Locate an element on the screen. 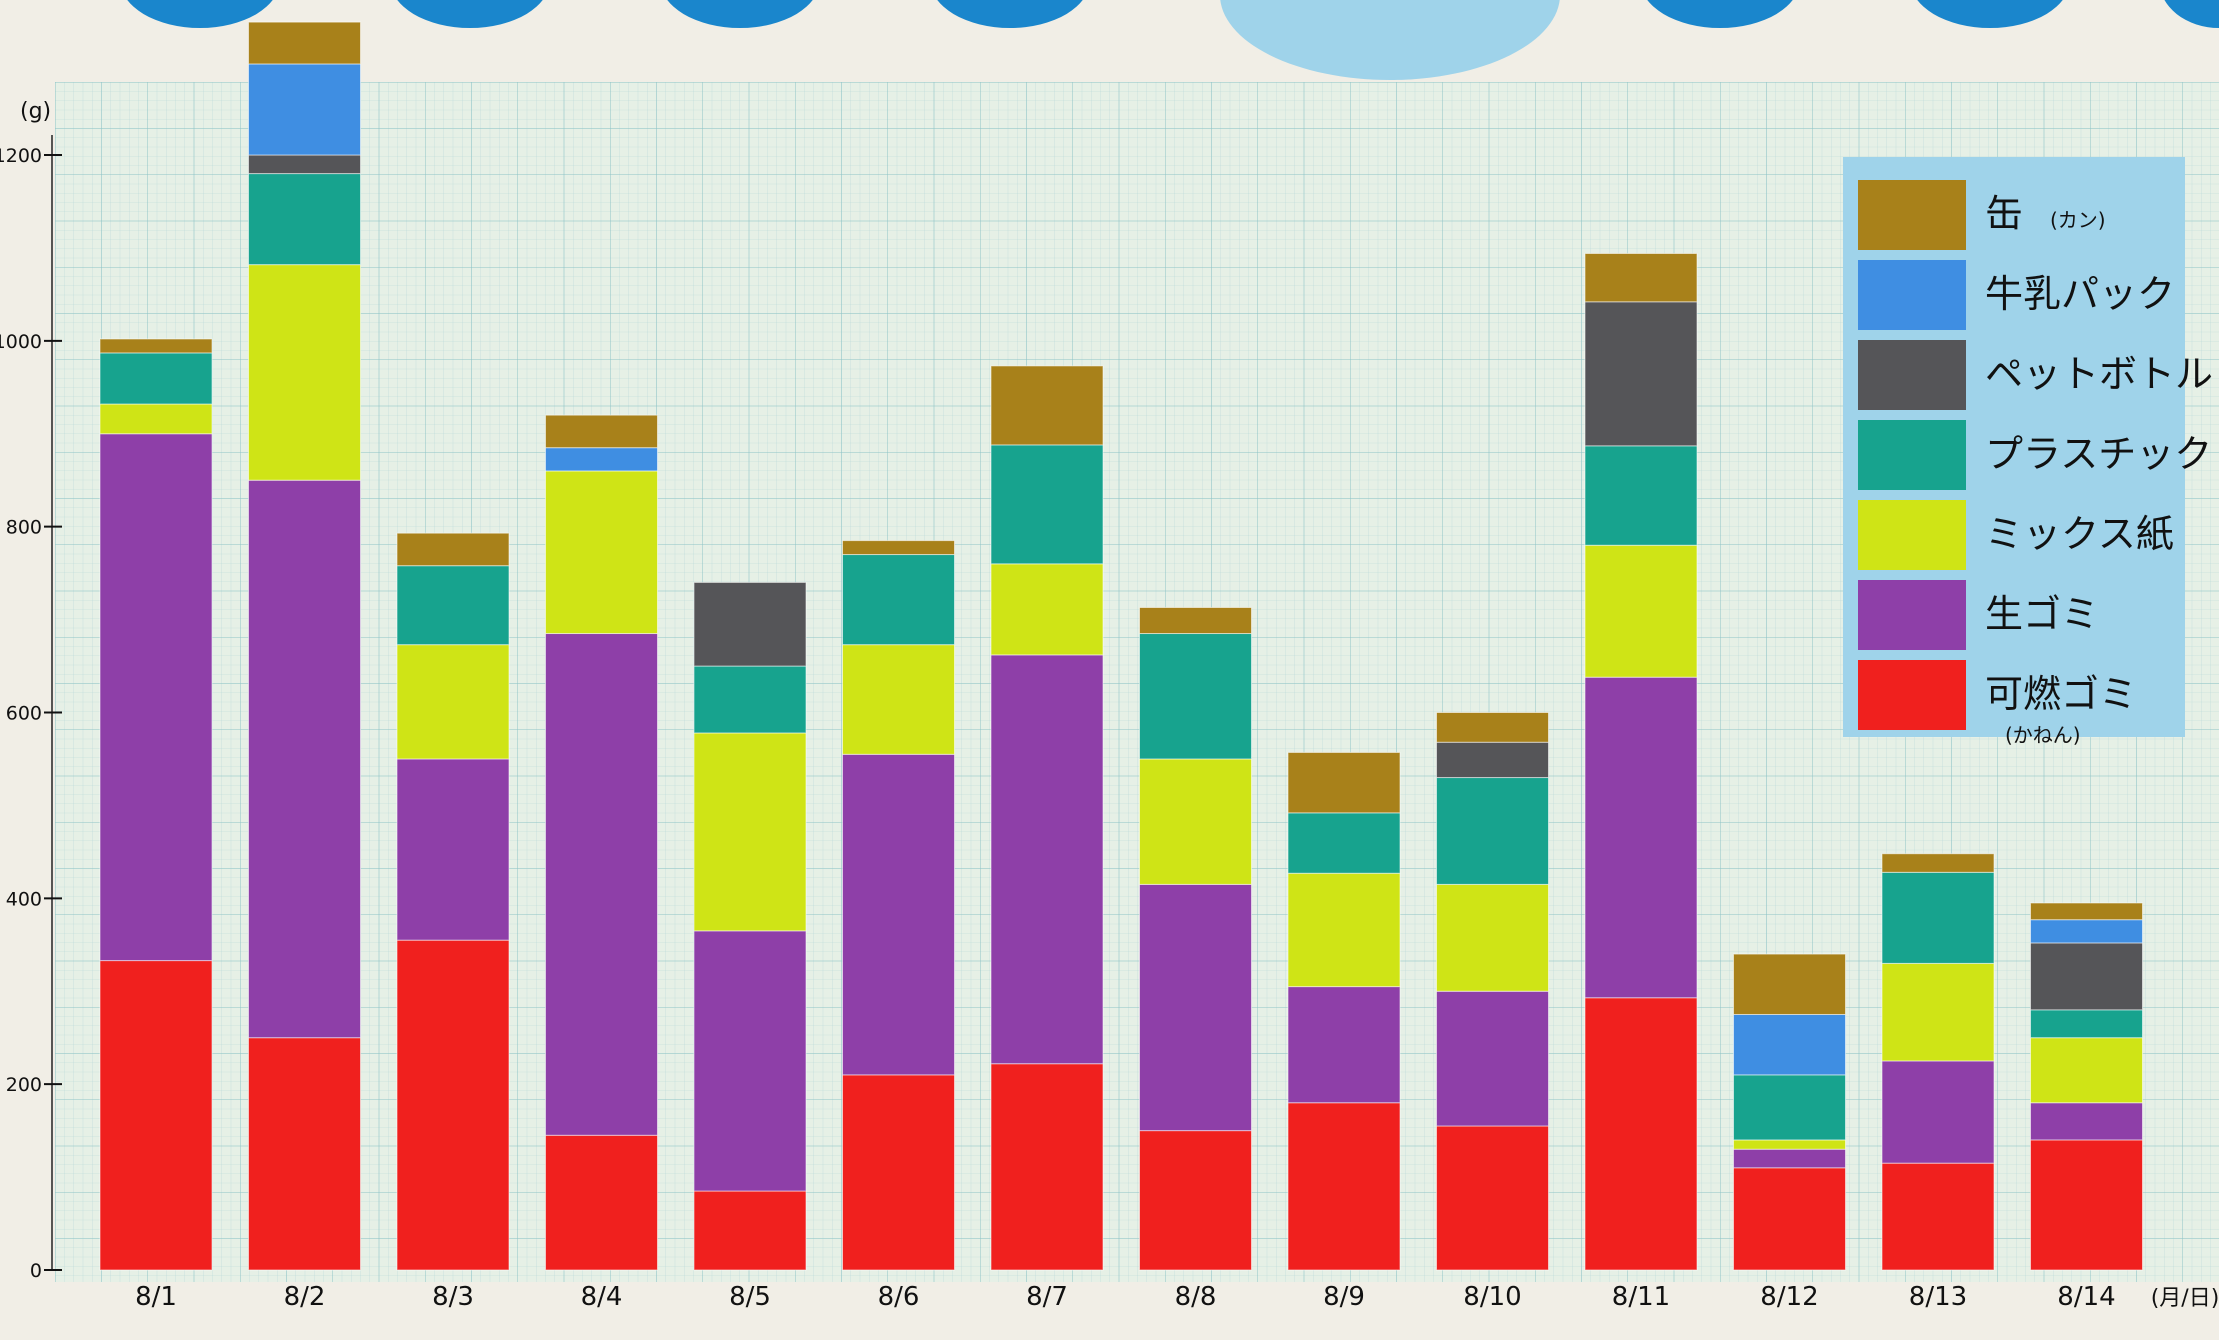  y-tick-label: 1200 is located at coordinates (21, 156).